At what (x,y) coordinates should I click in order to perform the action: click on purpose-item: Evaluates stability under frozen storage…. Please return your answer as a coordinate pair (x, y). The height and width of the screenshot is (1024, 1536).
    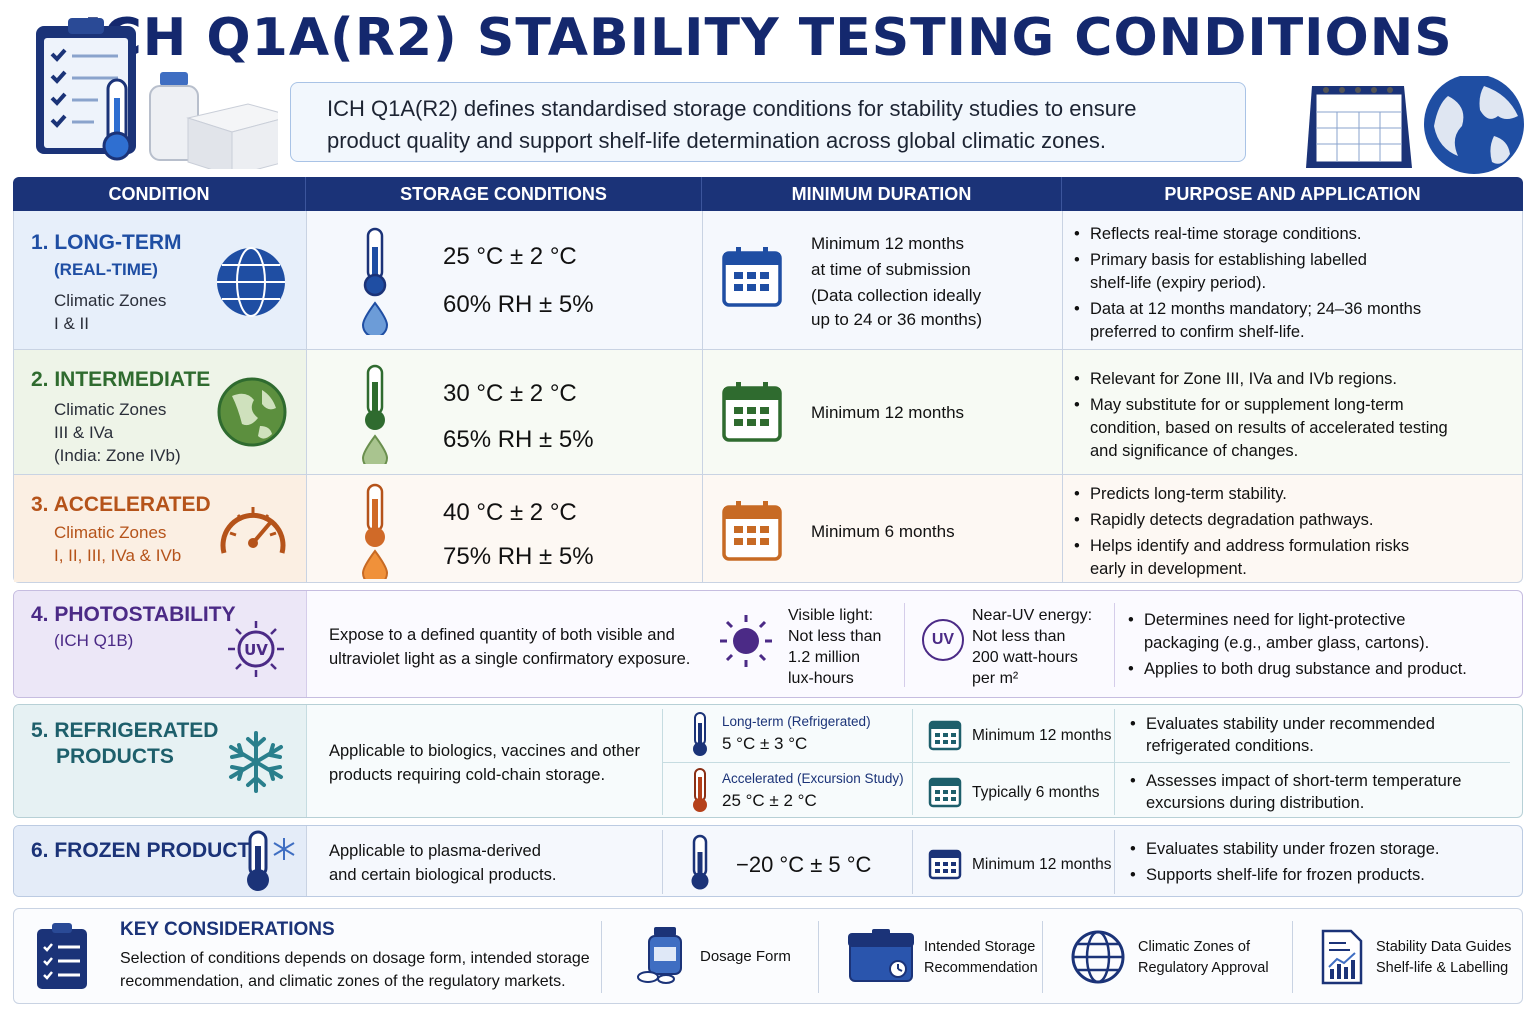
    Looking at the image, I should click on (1284, 849).